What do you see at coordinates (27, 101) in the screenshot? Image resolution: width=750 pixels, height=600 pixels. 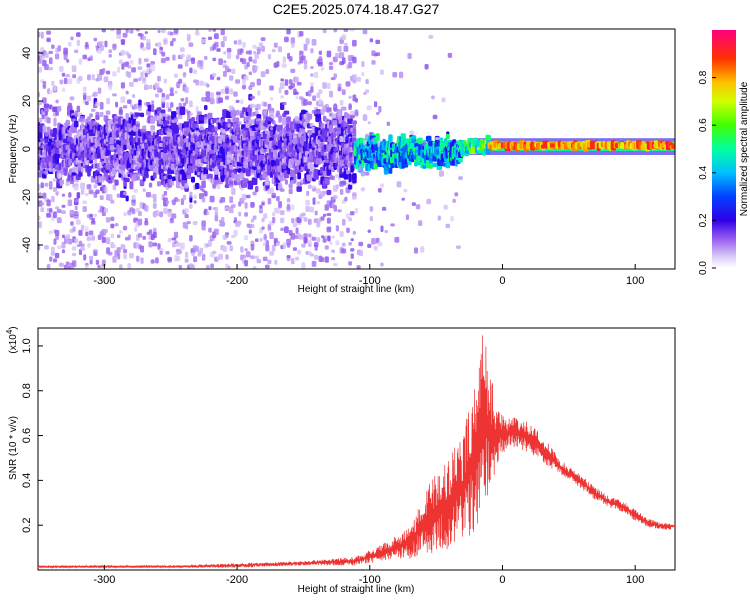 I see `y-tick-label: 20` at bounding box center [27, 101].